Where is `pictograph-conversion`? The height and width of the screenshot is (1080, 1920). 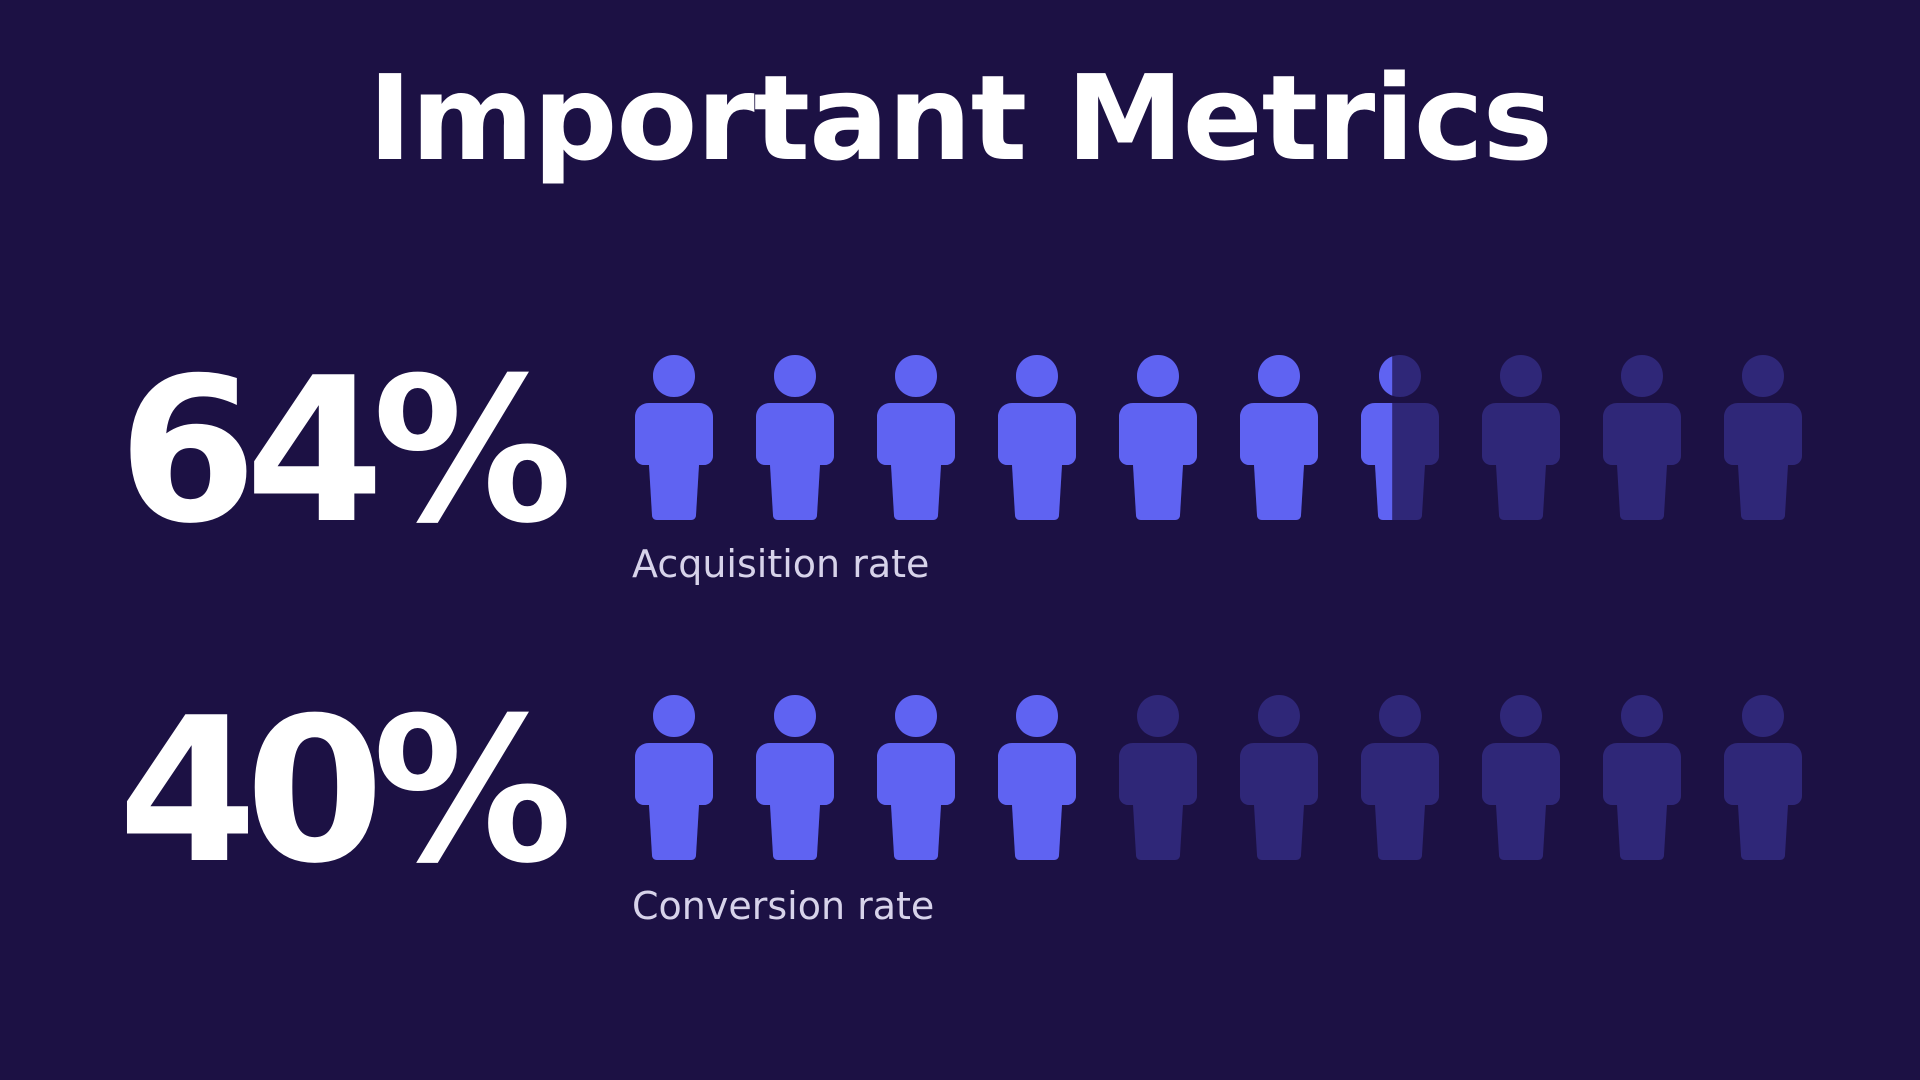
pictograph-conversion is located at coordinates (1218, 777).